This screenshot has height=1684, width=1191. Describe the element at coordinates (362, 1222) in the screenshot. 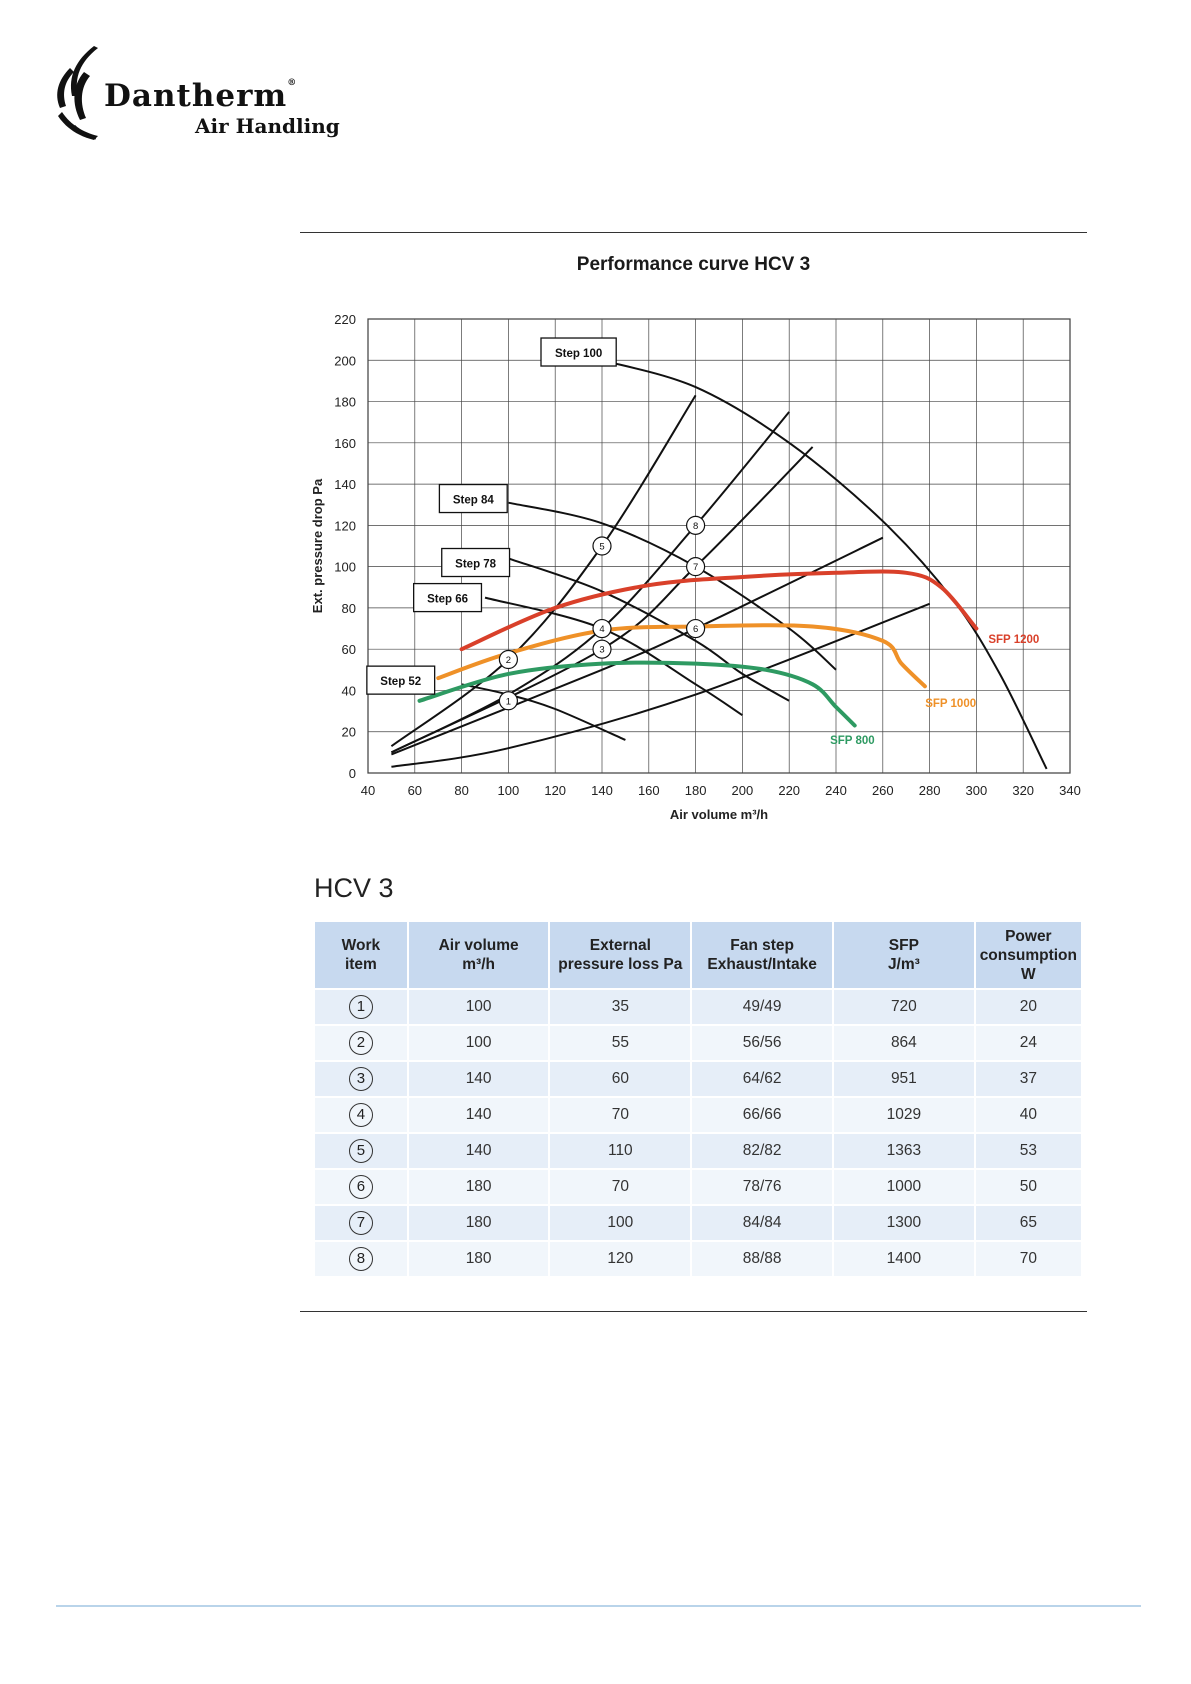

I see `work-item-cell: 7` at that location.